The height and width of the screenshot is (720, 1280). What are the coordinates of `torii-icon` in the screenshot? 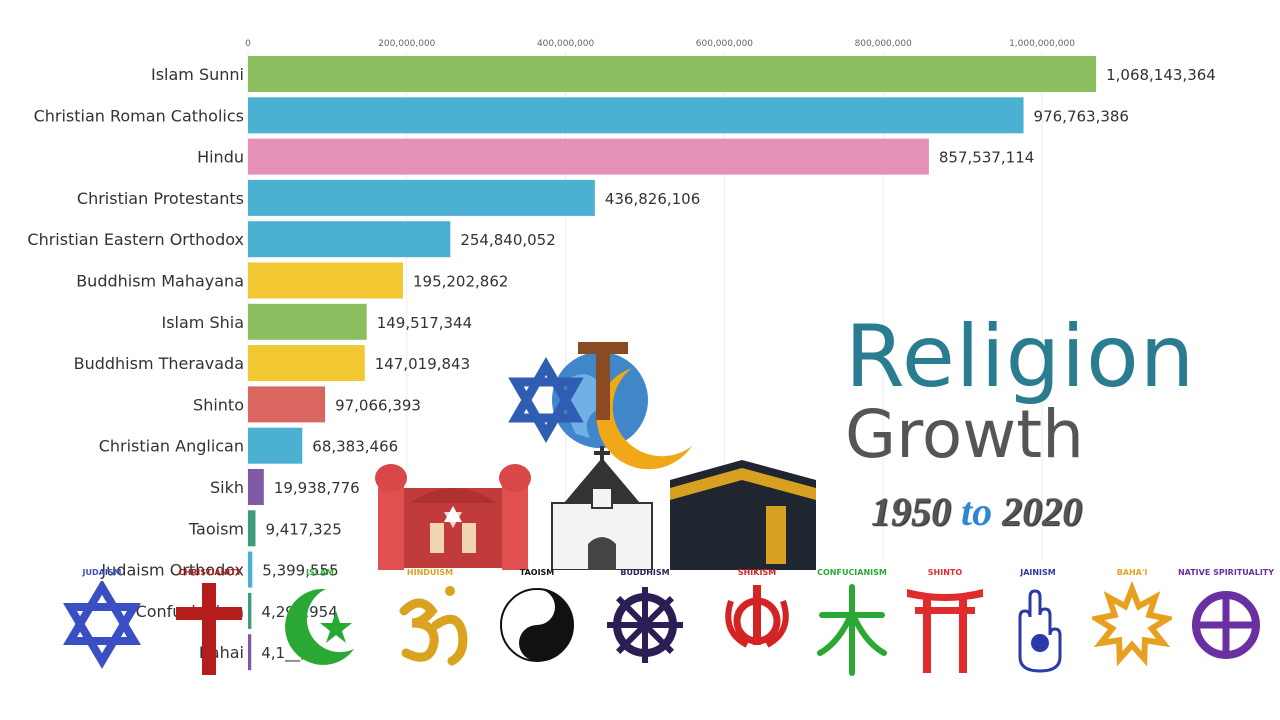 It's located at (945, 631).